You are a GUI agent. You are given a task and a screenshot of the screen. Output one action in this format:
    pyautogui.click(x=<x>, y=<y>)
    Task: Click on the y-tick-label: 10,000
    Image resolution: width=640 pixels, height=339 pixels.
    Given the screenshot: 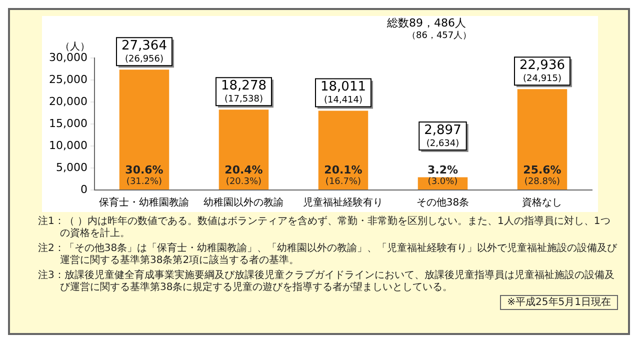 What is the action you would take?
    pyautogui.click(x=68, y=145)
    